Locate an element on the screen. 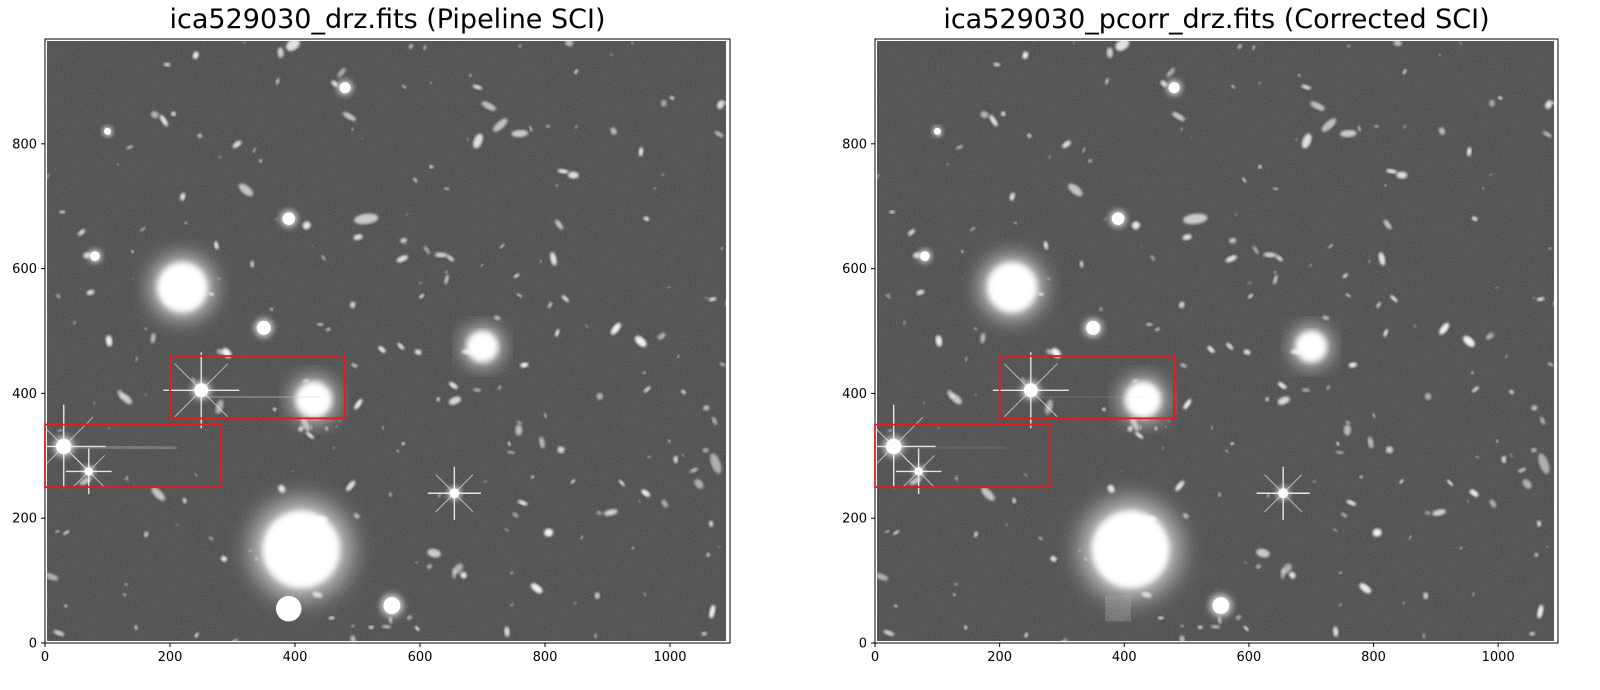 The width and height of the screenshot is (1600, 690). right-panel-title: ica529030_pcorr_drz.fits (Corrected SCI) is located at coordinates (1216, 19).